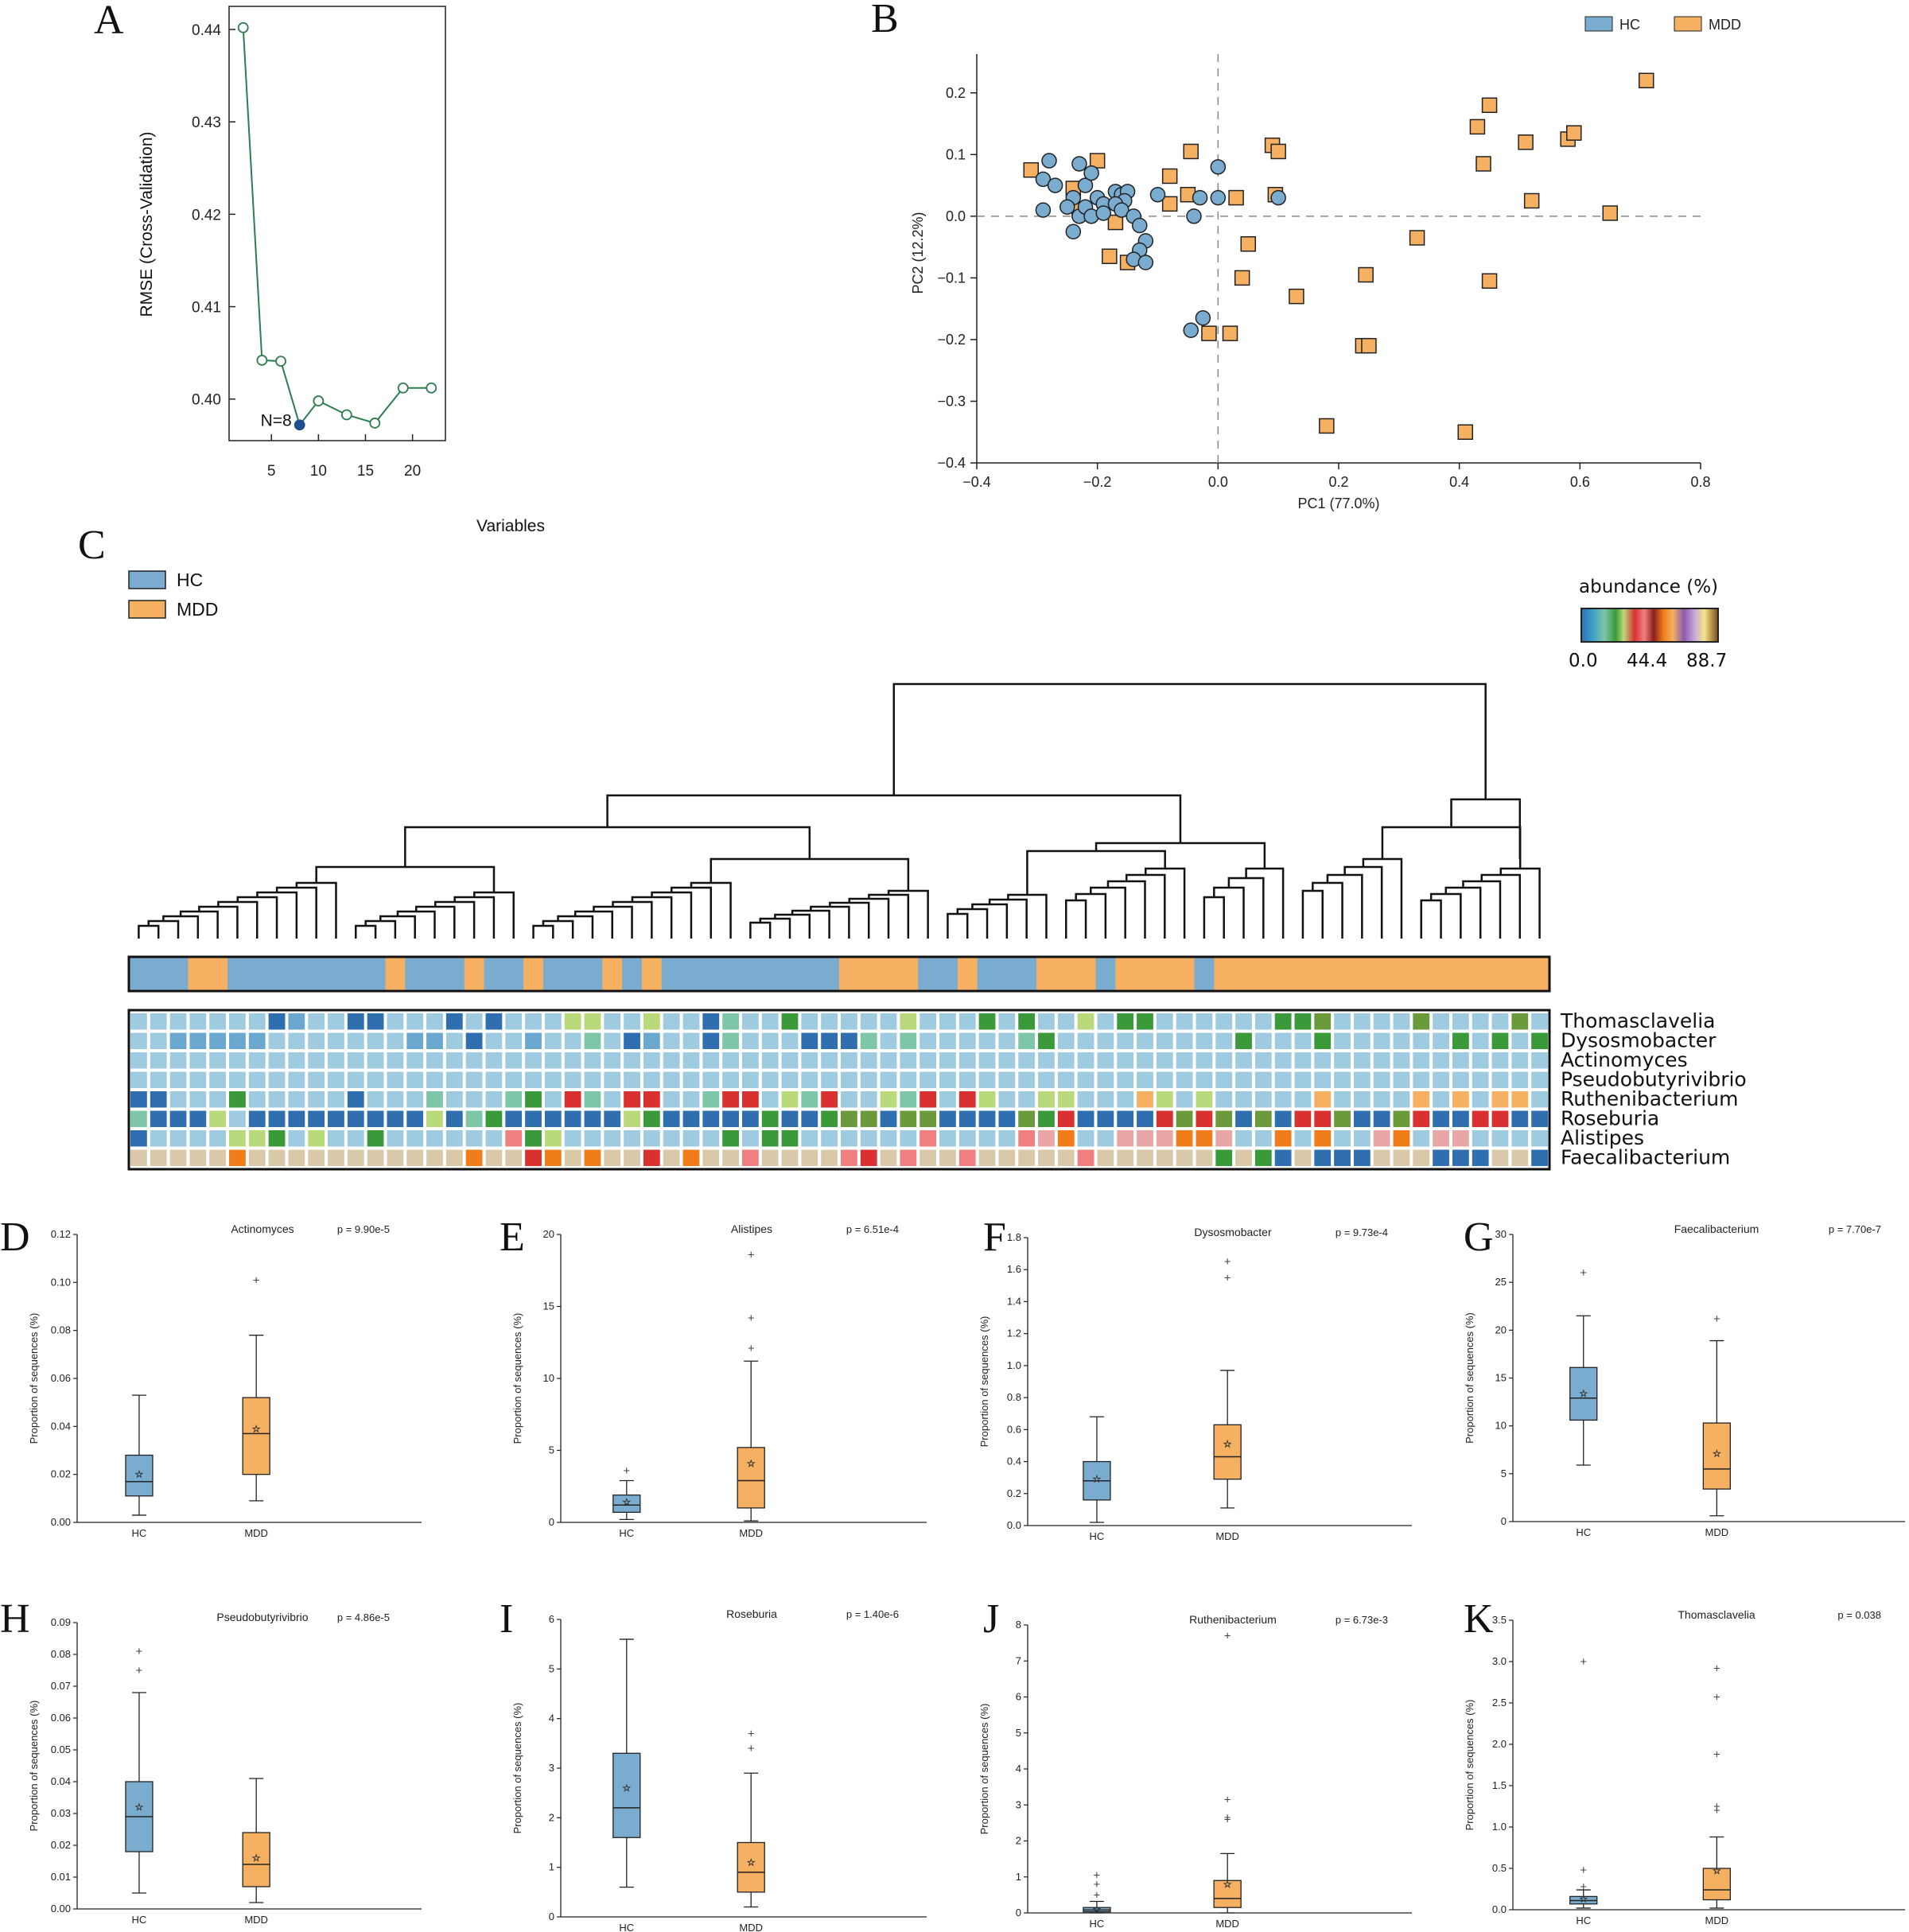 This screenshot has width=1909, height=1932. What do you see at coordinates (206, 400) in the screenshot?
I see `panel-a-ytick-label: 0.40` at bounding box center [206, 400].